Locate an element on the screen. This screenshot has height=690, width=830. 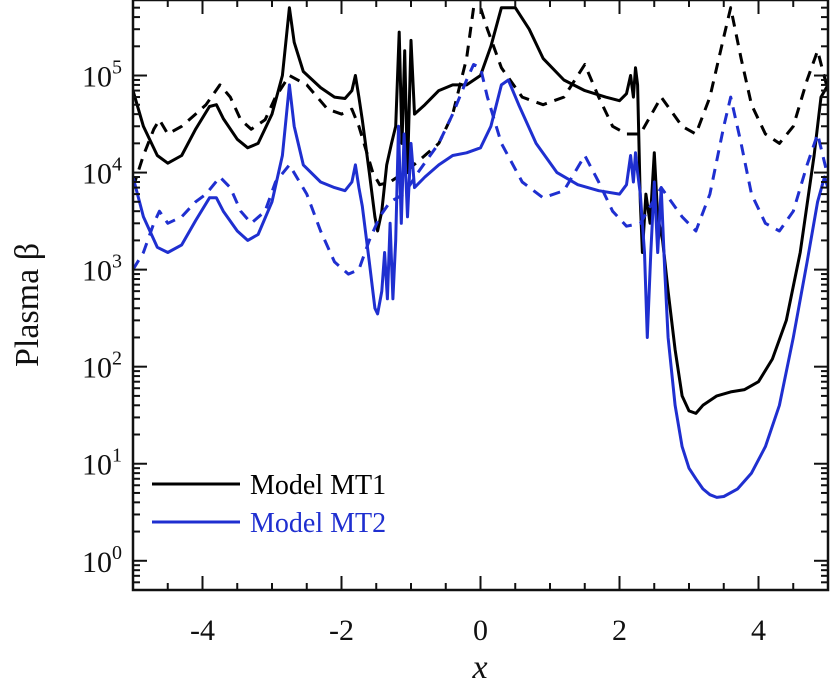
x-tick-label: 0 is located at coordinates (480, 630).